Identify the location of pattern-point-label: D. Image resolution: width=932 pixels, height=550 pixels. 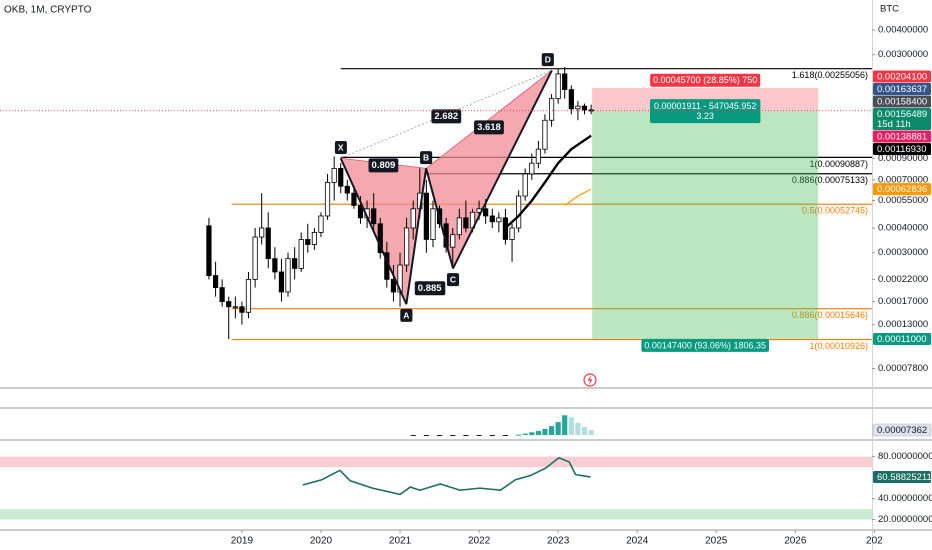
(547, 60).